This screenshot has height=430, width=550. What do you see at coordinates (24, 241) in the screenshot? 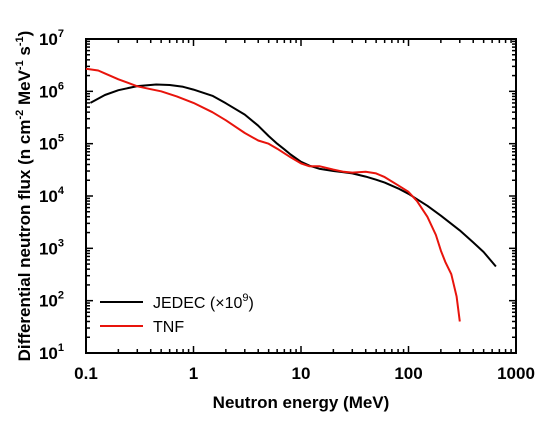
I see `y-title-main: Differential neutron flux (n cm` at bounding box center [24, 241].